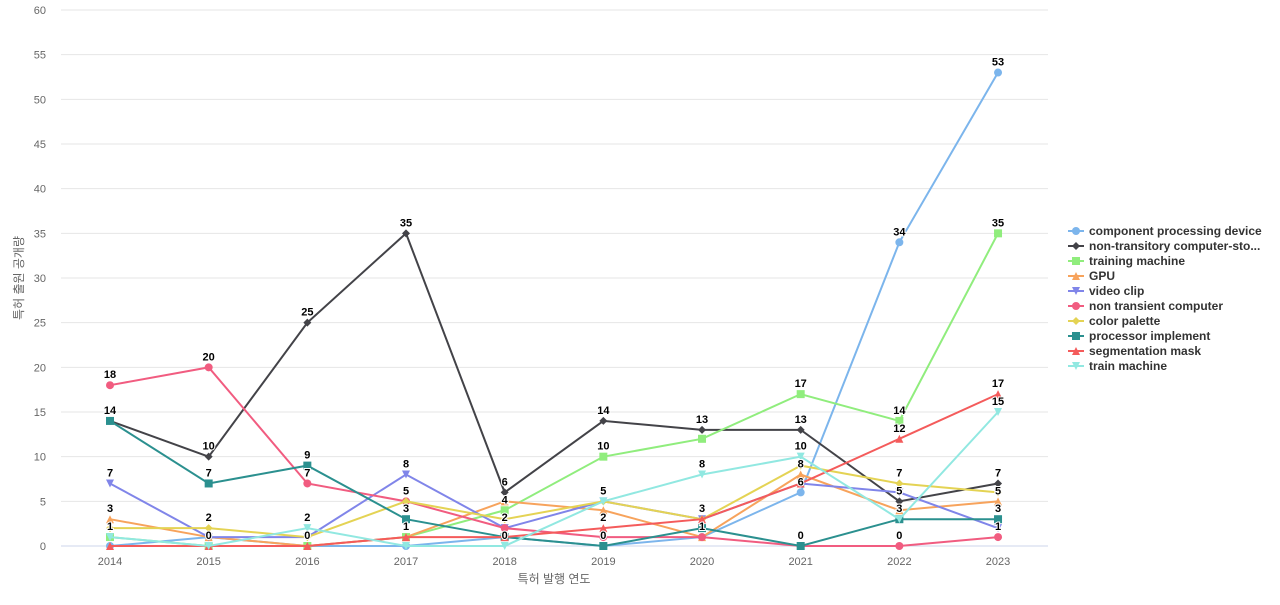 This screenshot has height=605, width=1280. I want to click on y-tick-label: 45, so click(40, 145).